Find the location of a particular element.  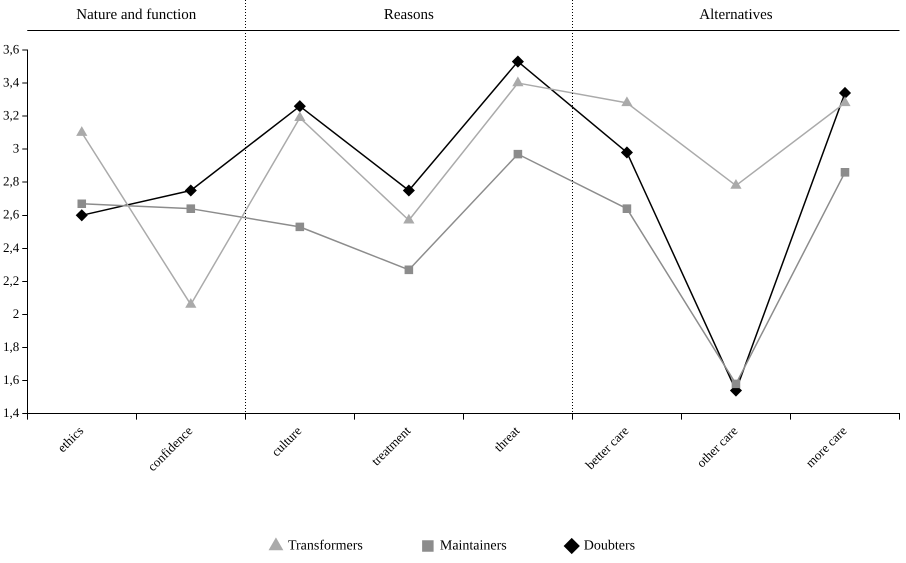

y-tick-label: 1,4 is located at coordinates (11, 412).